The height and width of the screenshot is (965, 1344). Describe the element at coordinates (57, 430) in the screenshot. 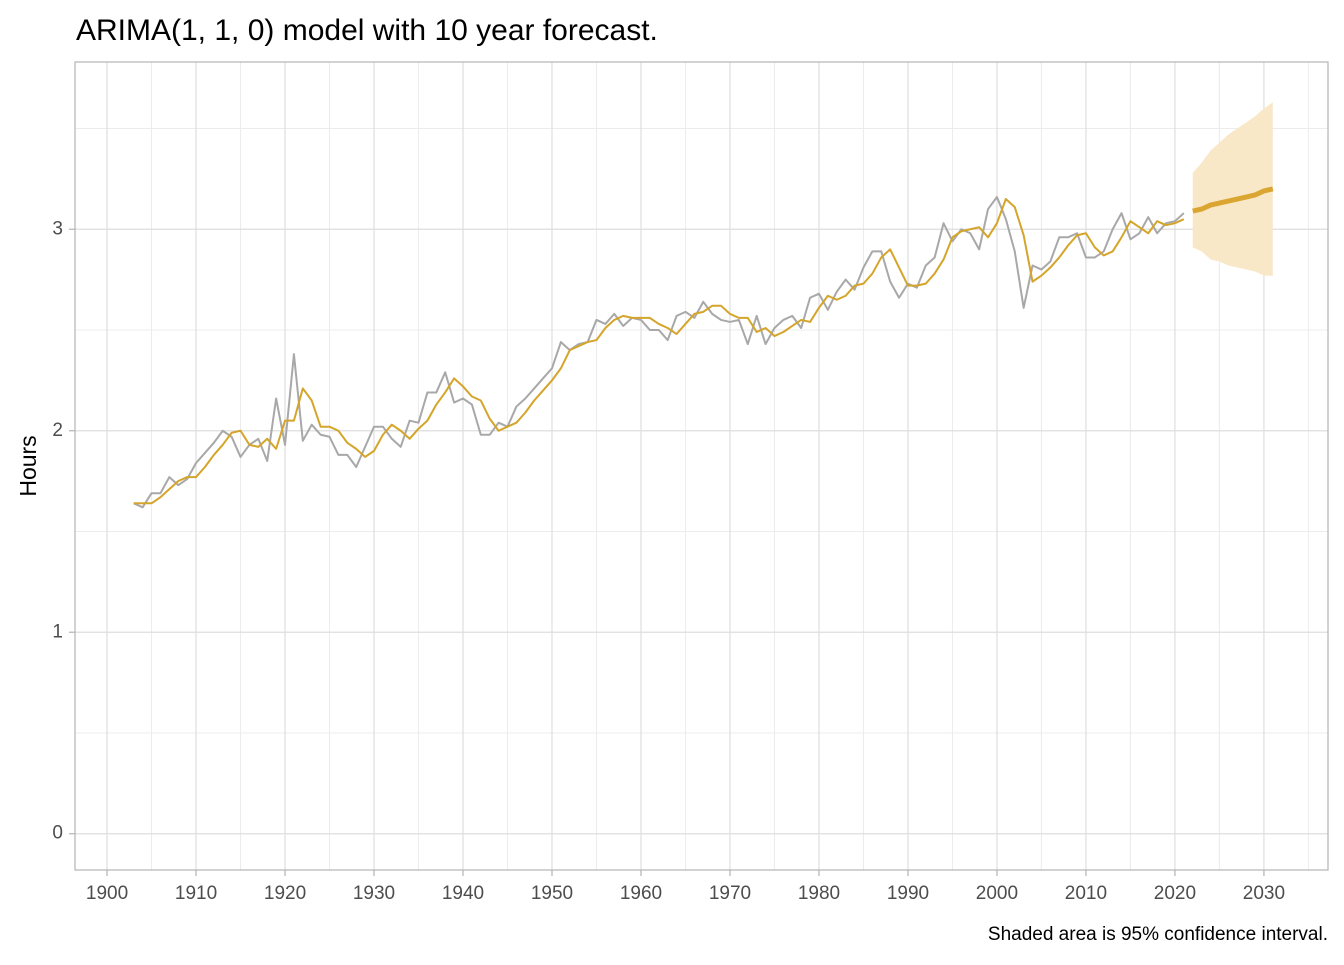

I see `y-tick-label: 2` at that location.